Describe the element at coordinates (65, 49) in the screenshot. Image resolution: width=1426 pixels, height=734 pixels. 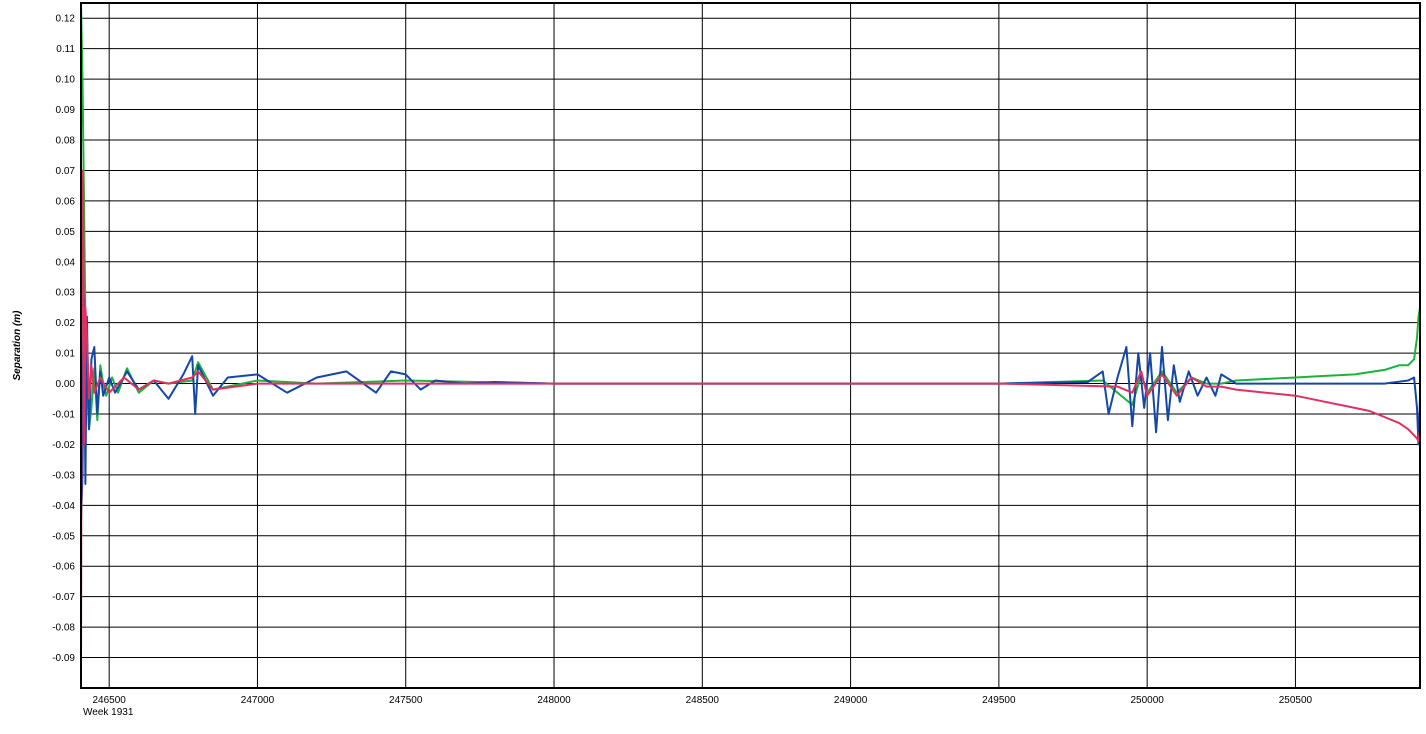
I see `y-tick-label: 0.11` at that location.